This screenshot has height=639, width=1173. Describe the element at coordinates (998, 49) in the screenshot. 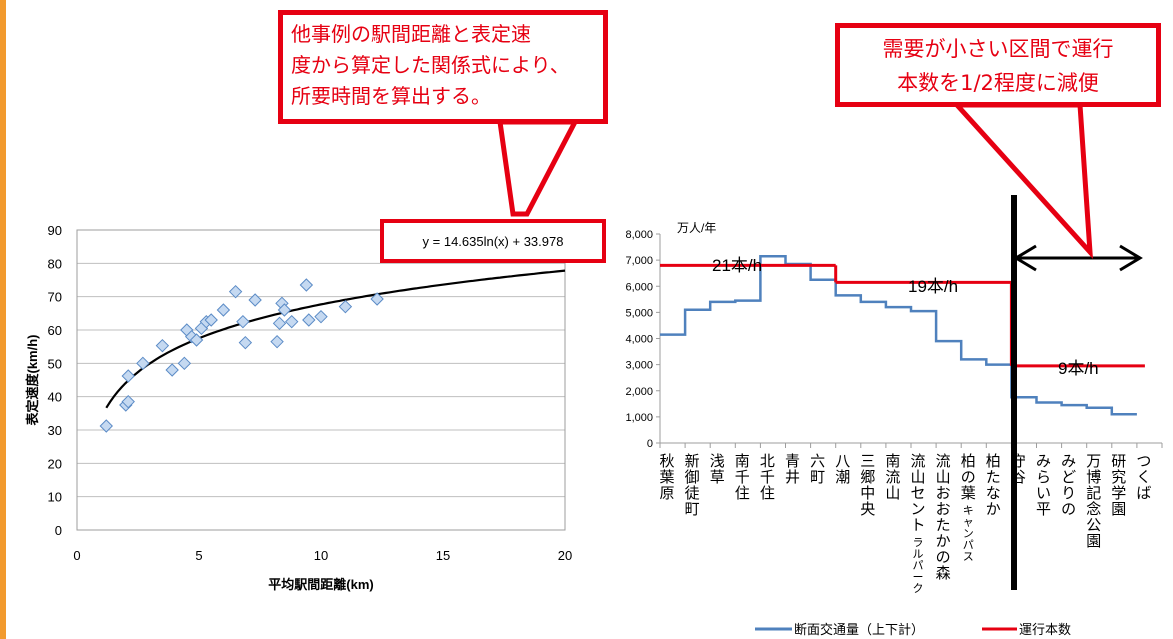

I see `callout-line: 需要が小さい区間で運行` at that location.